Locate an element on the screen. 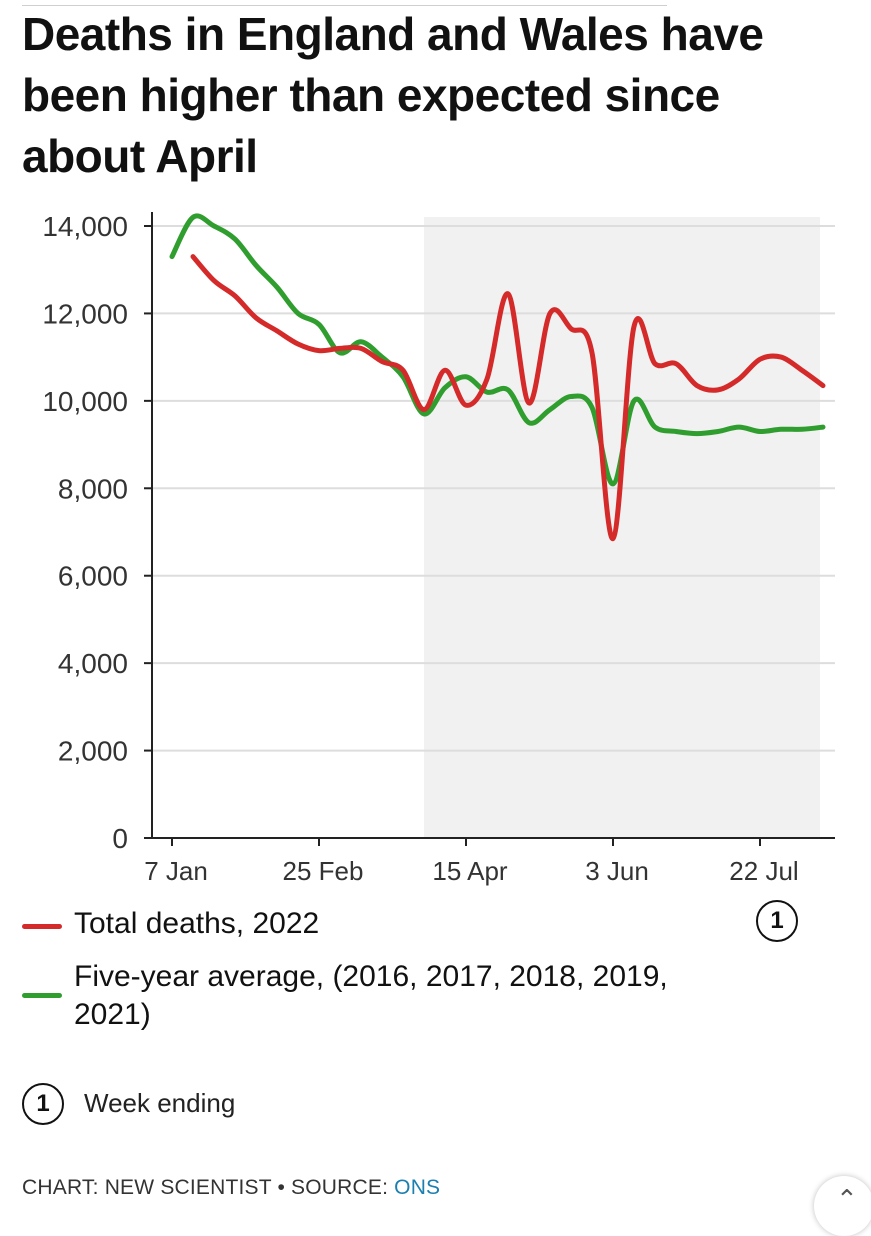 Image resolution: width=871 pixels, height=1236 pixels. legend-item-total: Total deaths, 2022 is located at coordinates (170, 924).